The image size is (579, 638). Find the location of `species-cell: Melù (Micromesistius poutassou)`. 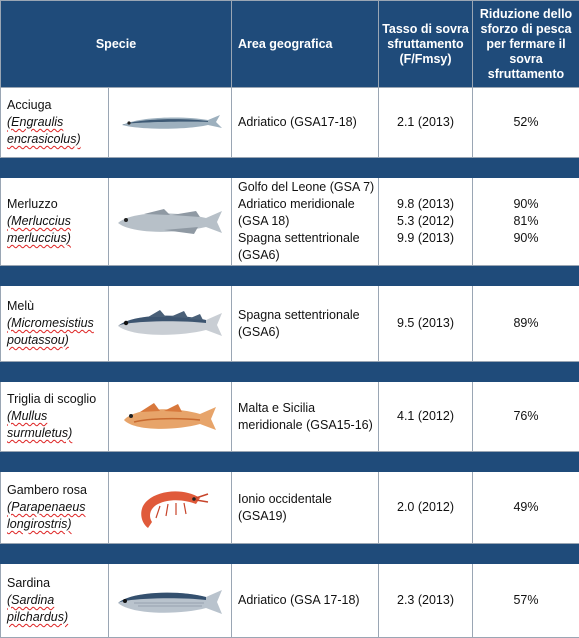

species-cell: Melù (Micromesistius poutassou) is located at coordinates (55, 324).